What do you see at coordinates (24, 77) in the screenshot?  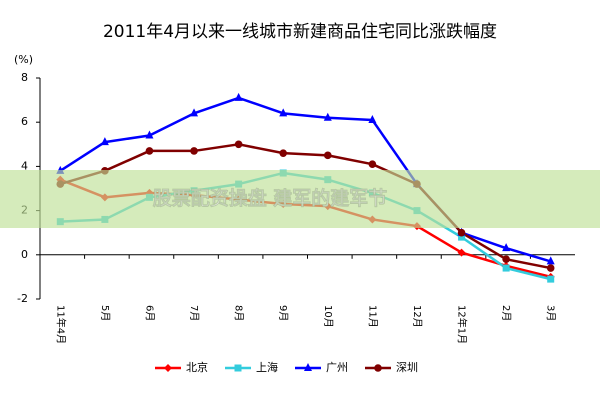 I see `y-tick-label: 8` at bounding box center [24, 77].